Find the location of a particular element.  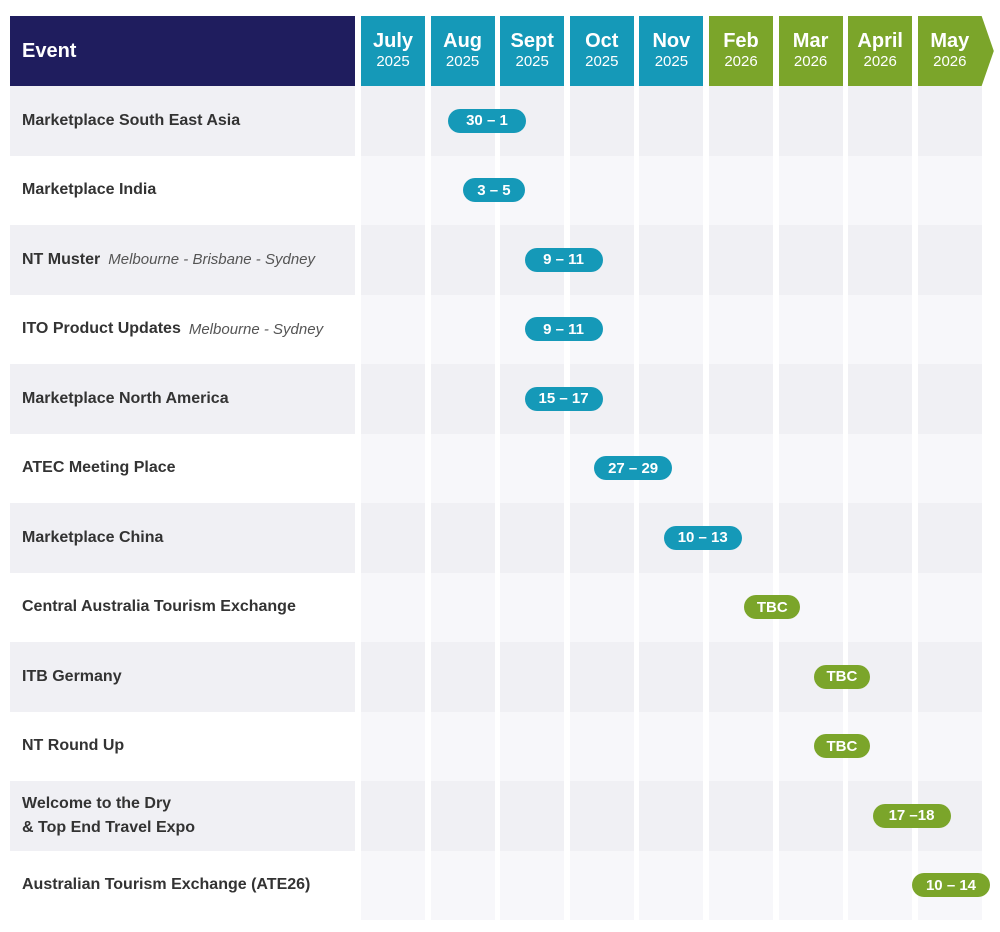

month-header-mar: Mar 2026 is located at coordinates (810, 51).